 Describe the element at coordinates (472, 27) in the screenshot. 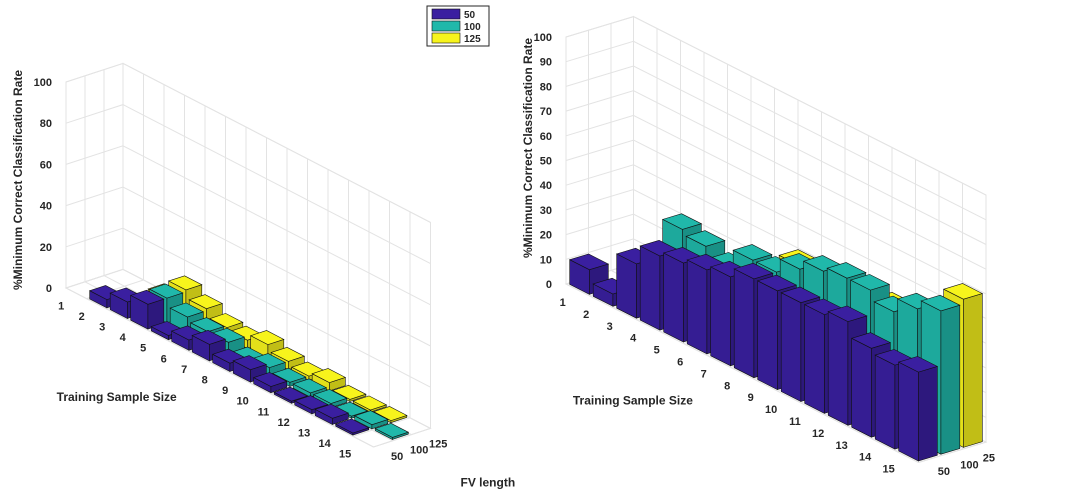

I see `legend-label: 100` at that location.